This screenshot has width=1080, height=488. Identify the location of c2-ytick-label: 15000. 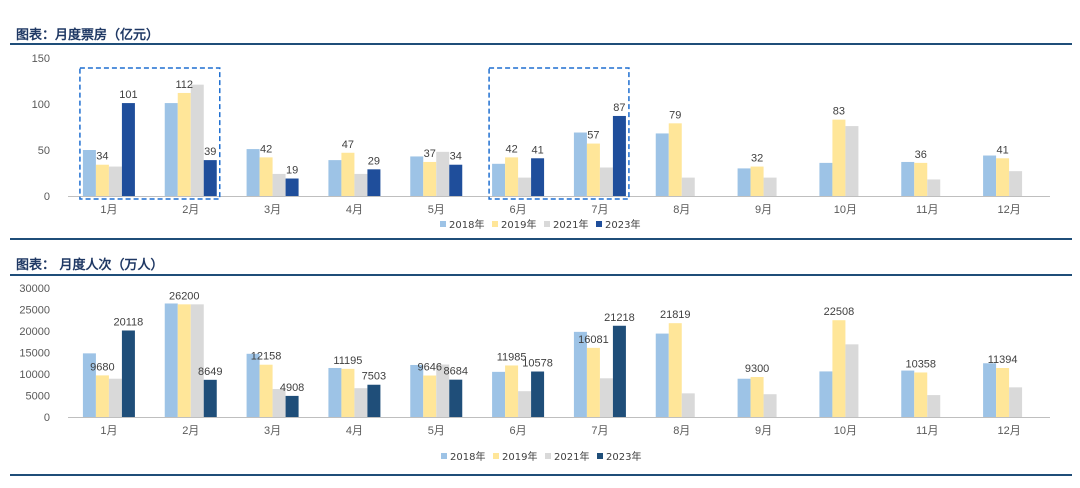
(34, 354).